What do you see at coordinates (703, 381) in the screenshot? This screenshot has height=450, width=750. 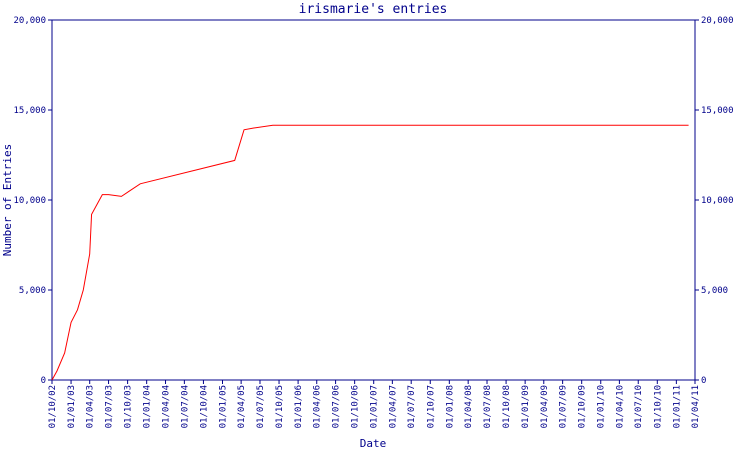 I see `y2-tick-label: 0` at bounding box center [703, 381].